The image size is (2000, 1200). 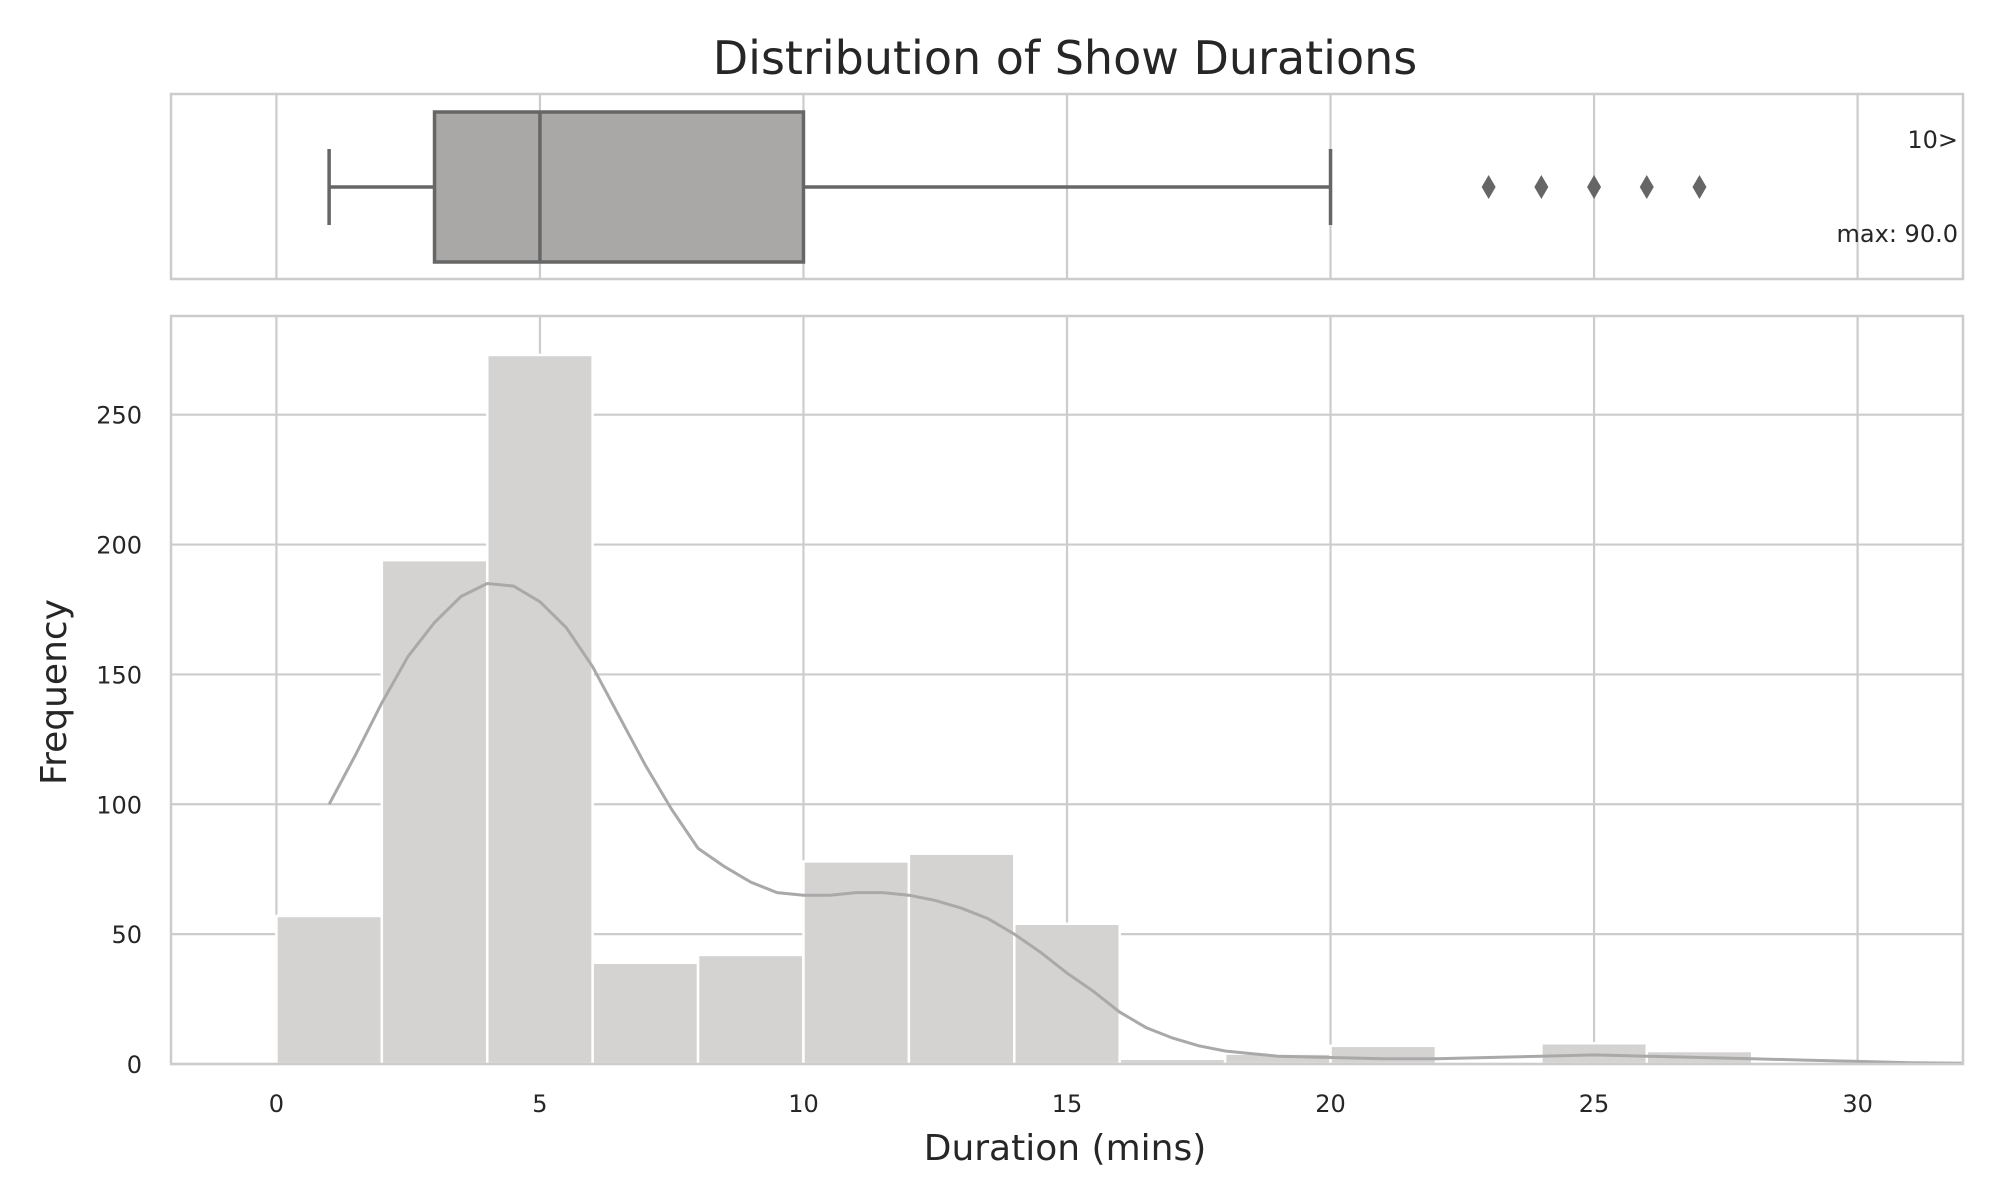 I want to click on y-tick-label-3: 150, so click(x=119, y=675).